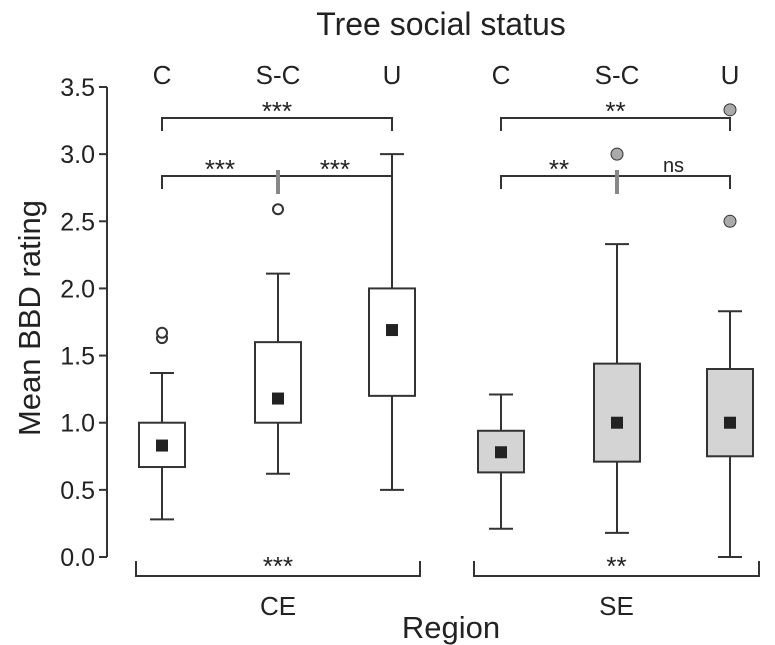 This screenshot has height=645, width=775. I want to click on chart-title: Tree social status, so click(441, 24).